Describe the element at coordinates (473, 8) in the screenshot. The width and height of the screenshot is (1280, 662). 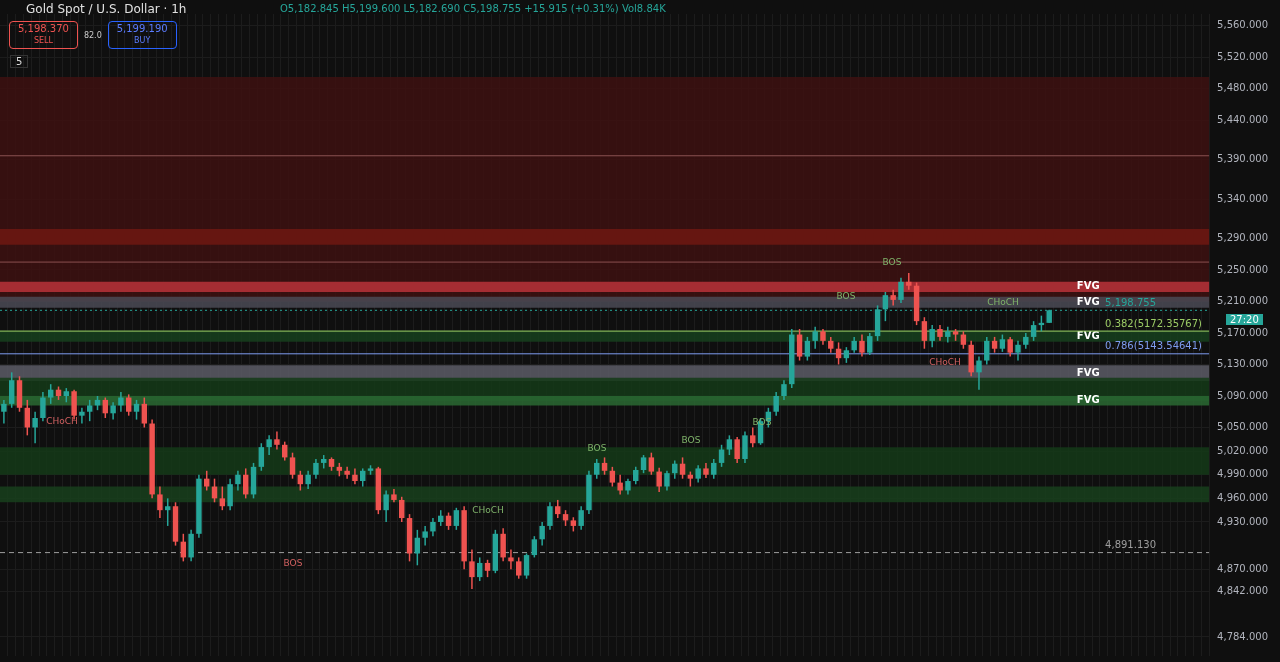
I see `chart-subtitle: O5,182.845 H5,199.600 L5,182.690 C5,198.755 +15.915 (+0.31%) Vol8.84K` at that location.